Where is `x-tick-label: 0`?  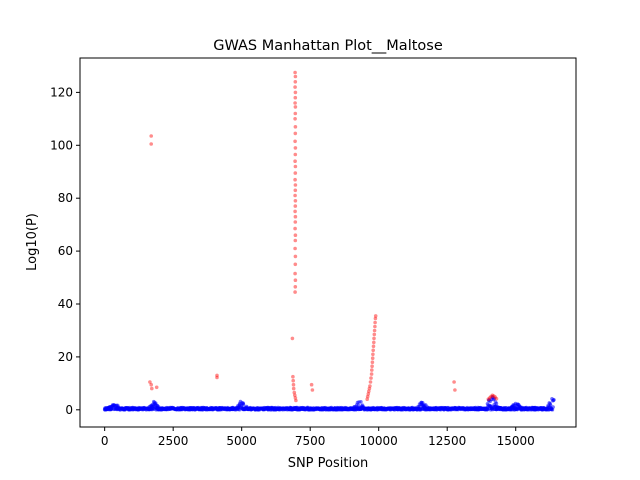
x-tick-label: 0 is located at coordinates (105, 441).